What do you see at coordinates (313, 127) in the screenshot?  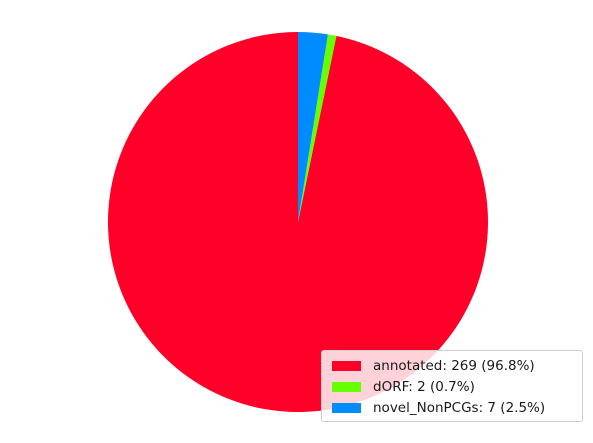 I see `pie-slice-novel-nonpcgs` at bounding box center [313, 127].